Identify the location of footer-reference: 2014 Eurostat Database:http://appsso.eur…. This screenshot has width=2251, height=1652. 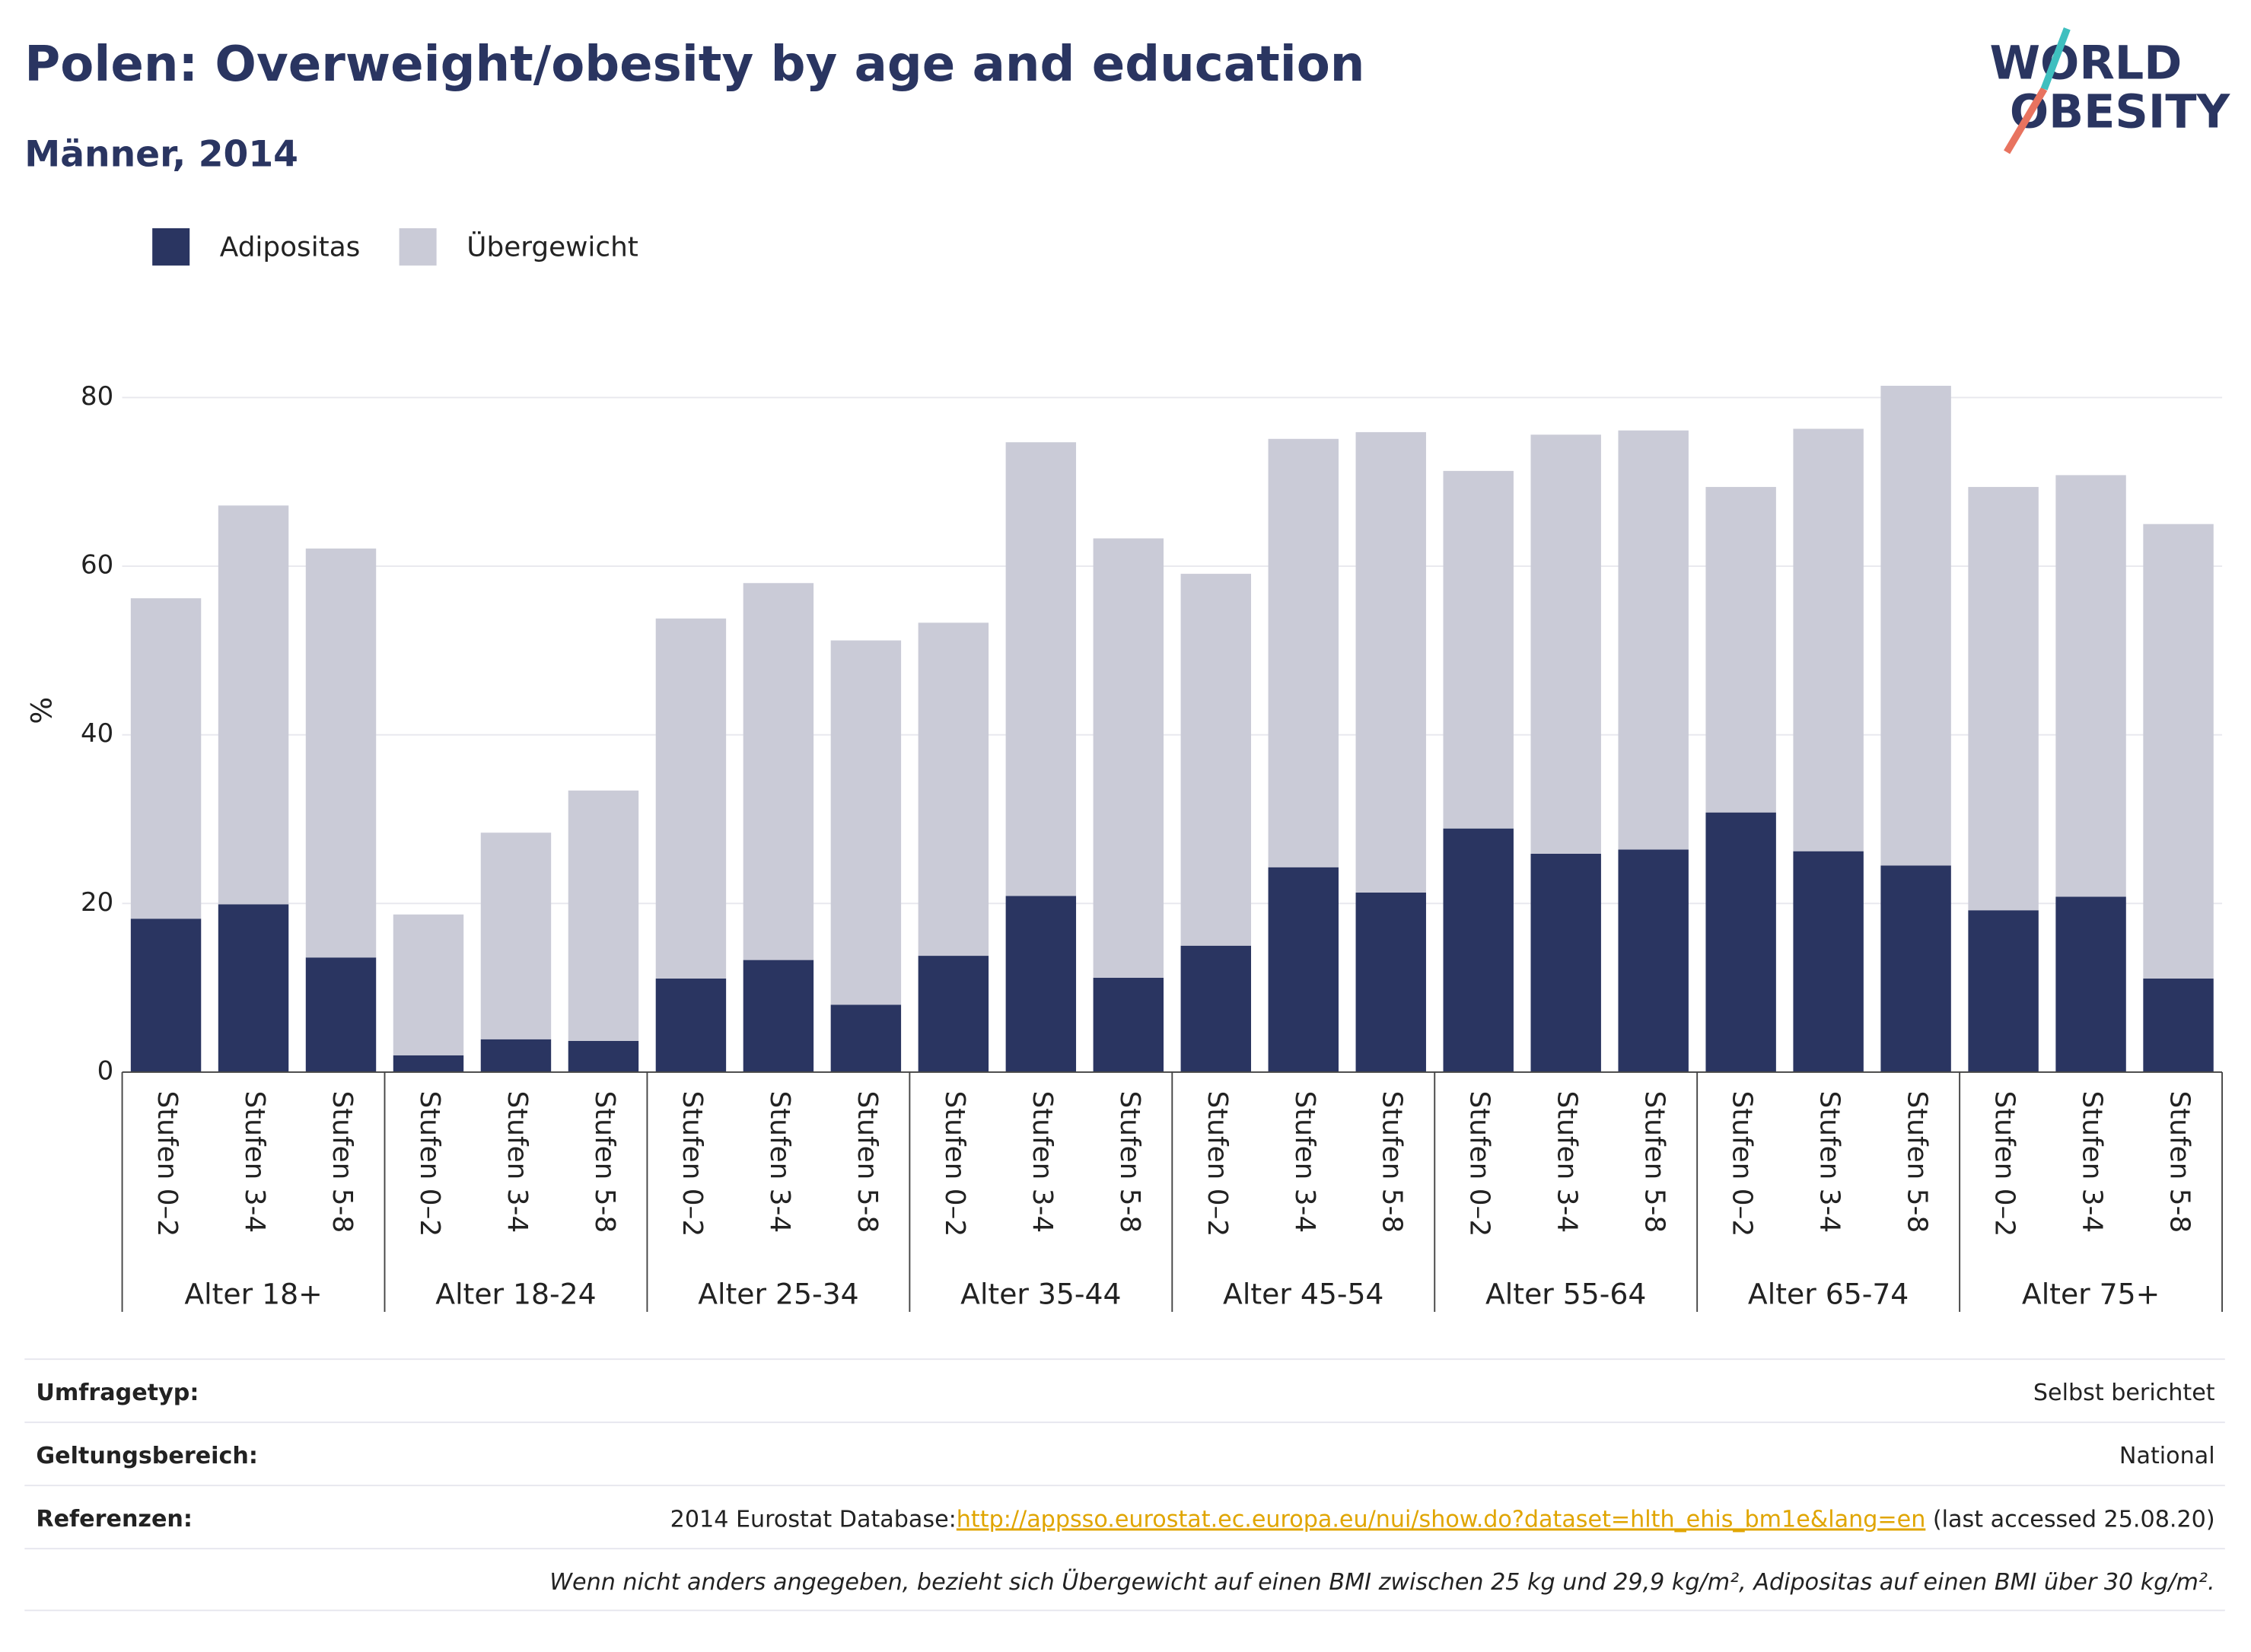
(1442, 1519).